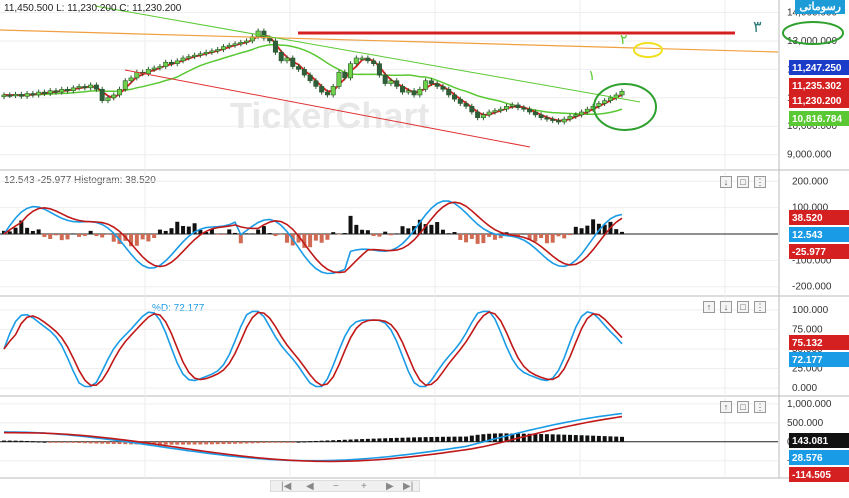 The width and height of the screenshot is (849, 498). What do you see at coordinates (709, 307) in the screenshot?
I see `stoch-up-button: ↑` at bounding box center [709, 307].